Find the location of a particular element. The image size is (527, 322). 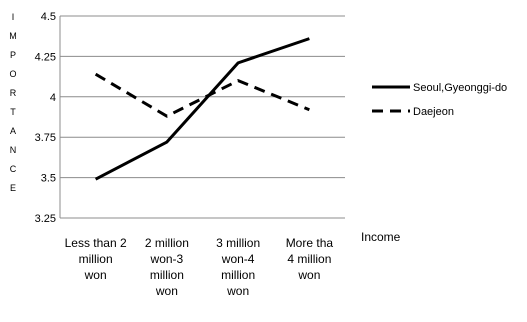

y-axis-label-letter: T is located at coordinates (13, 112).